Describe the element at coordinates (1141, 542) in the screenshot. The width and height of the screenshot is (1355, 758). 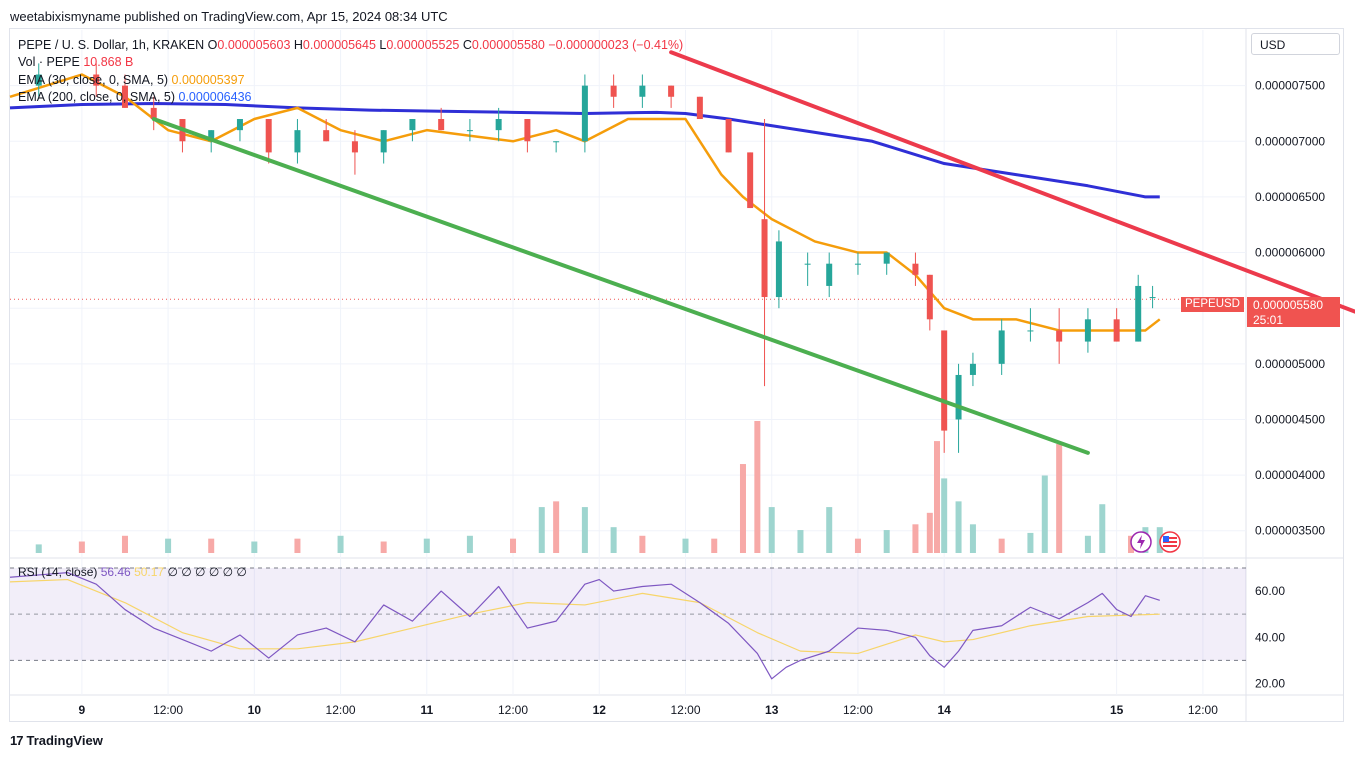
I see `lightning-icon` at that location.